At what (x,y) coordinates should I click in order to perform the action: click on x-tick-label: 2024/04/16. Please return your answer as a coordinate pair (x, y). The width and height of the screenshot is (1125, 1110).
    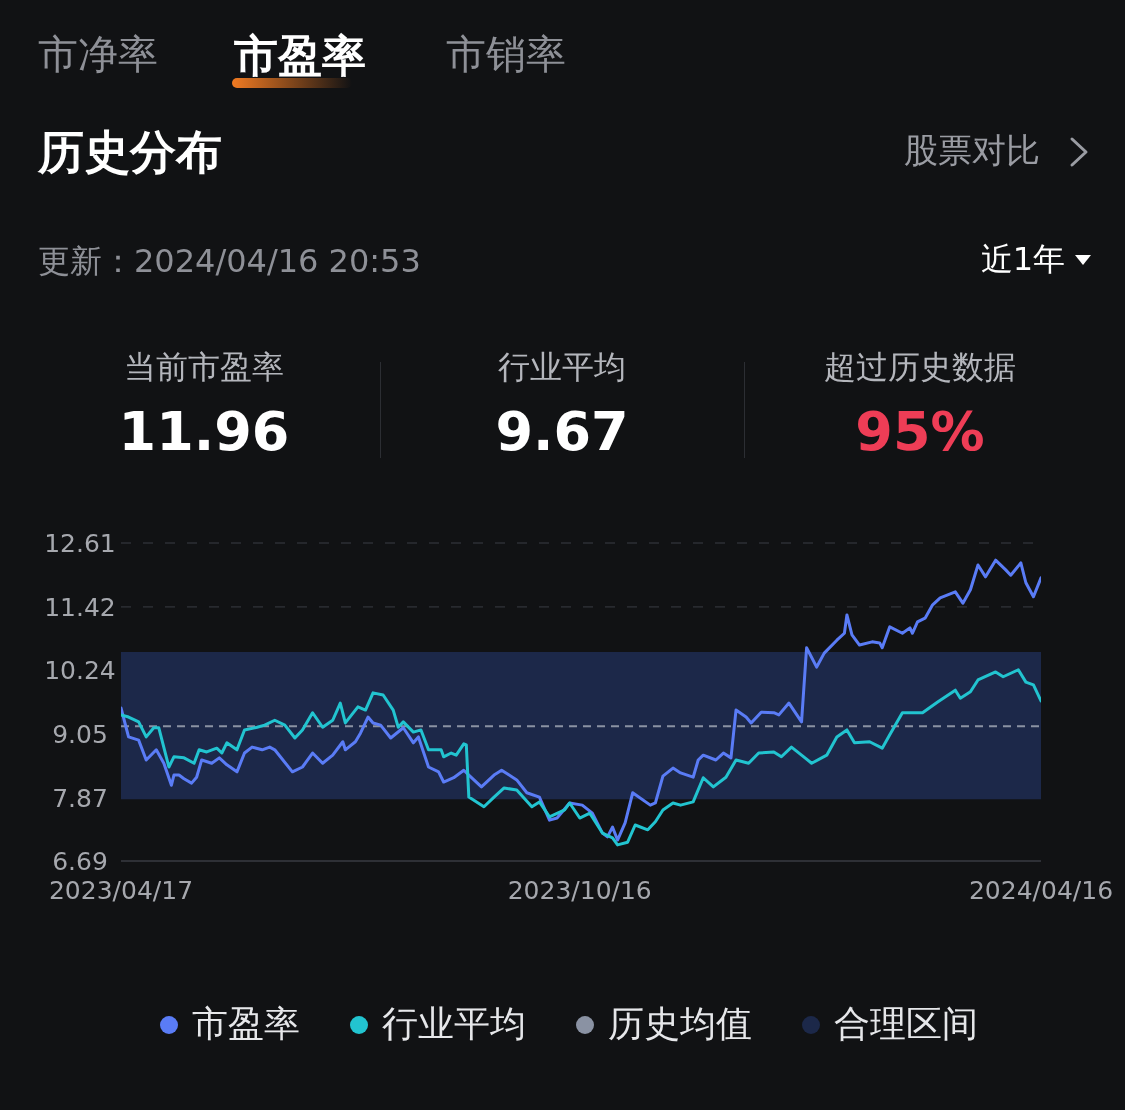
    Looking at the image, I should click on (1041, 890).